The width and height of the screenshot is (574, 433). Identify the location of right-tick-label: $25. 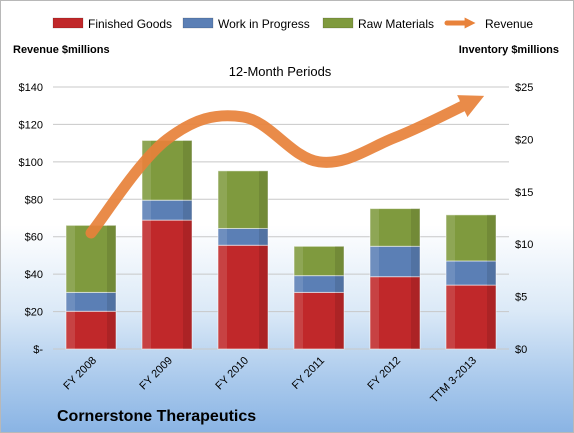
(524, 88).